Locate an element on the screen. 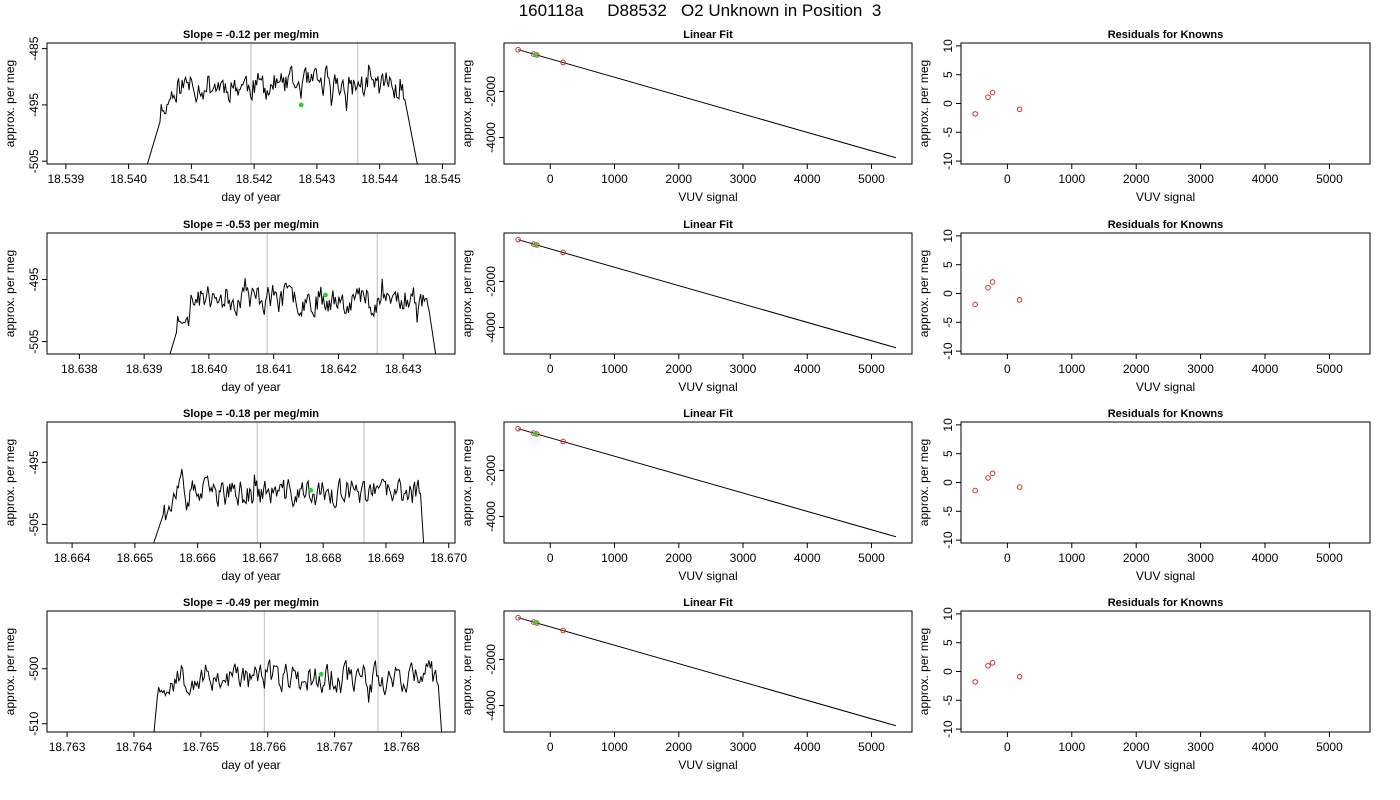  x-tick-label: 18.640 is located at coordinates (209, 369).